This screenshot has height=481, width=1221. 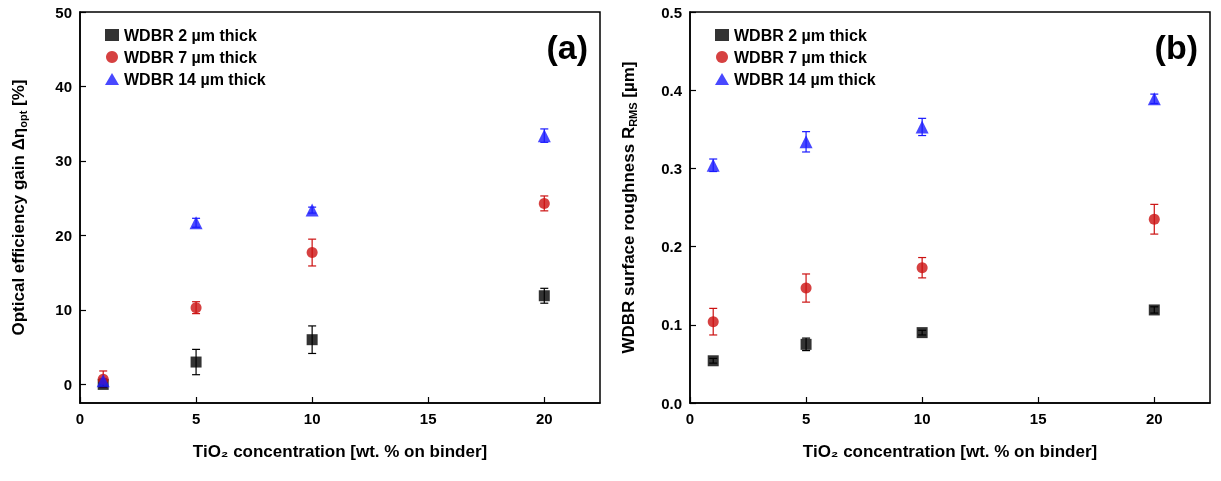 I want to click on y-axis-title: Optical efficiency gain Δηopt [%], so click(x=19, y=207).